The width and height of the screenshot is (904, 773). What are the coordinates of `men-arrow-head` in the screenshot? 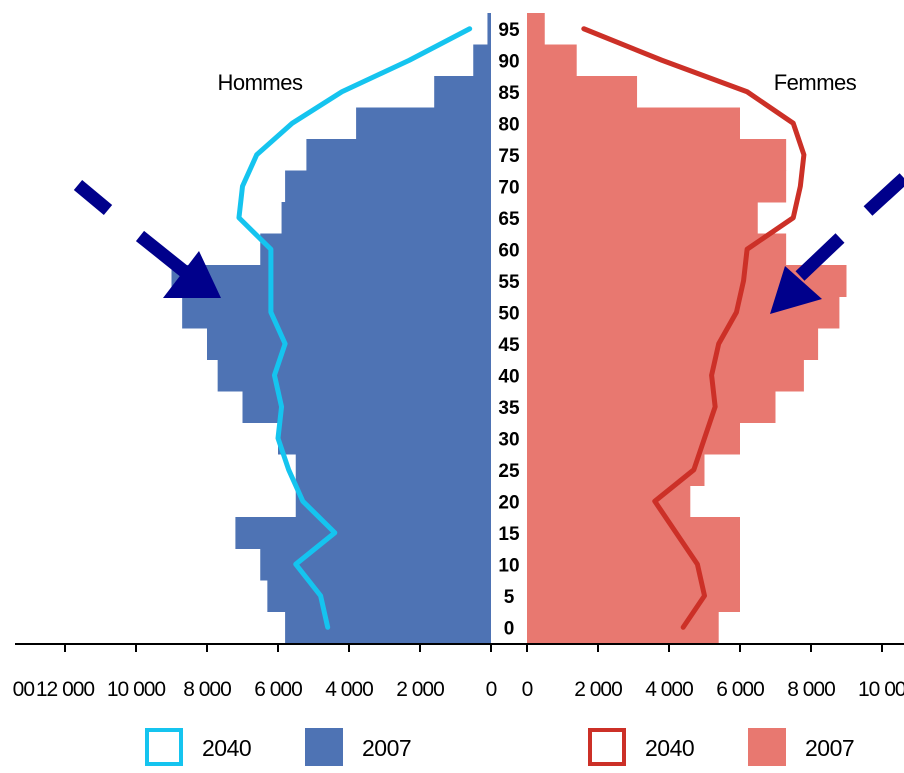 It's located at (192, 274).